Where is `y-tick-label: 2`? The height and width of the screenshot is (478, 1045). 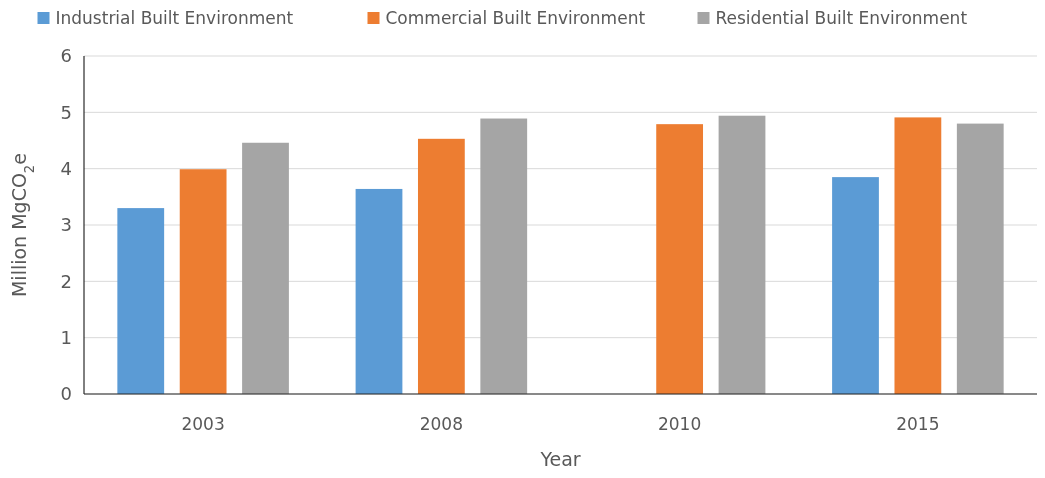
y-tick-label: 2 is located at coordinates (66, 281).